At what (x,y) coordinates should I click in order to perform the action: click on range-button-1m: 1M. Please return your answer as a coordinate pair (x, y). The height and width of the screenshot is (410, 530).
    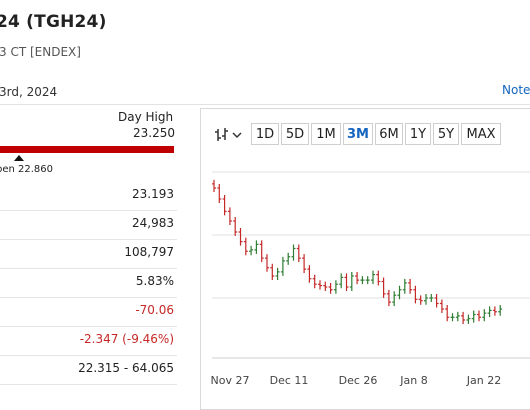
    Looking at the image, I should click on (326, 134).